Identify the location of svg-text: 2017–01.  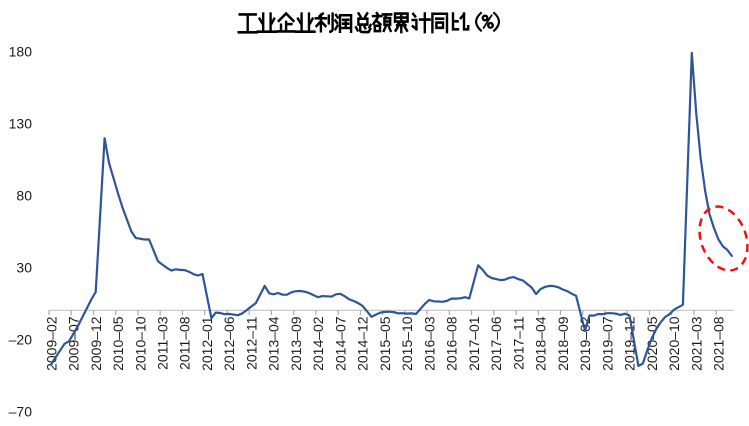
(474, 343).